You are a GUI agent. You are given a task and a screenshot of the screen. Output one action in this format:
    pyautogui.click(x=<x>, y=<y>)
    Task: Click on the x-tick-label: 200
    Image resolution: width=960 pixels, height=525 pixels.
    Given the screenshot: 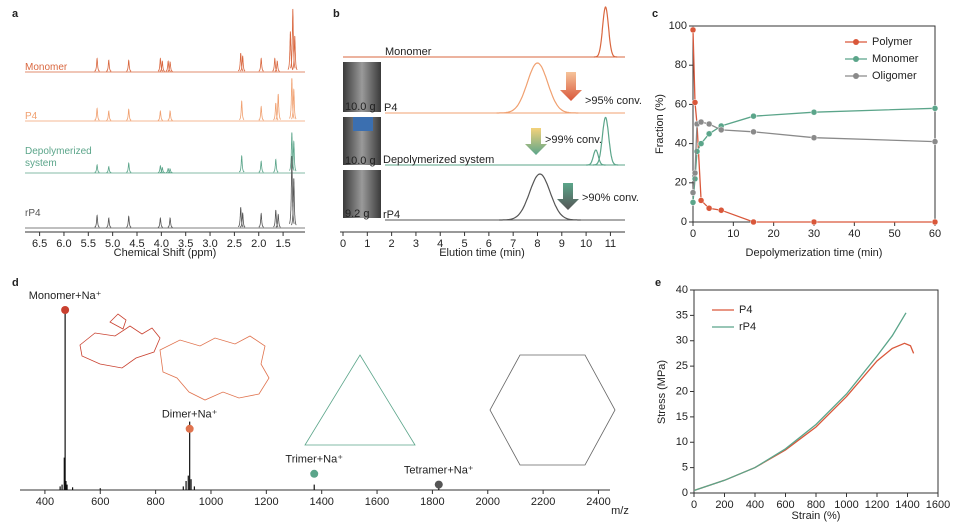 What is the action you would take?
    pyautogui.click(x=724, y=505)
    